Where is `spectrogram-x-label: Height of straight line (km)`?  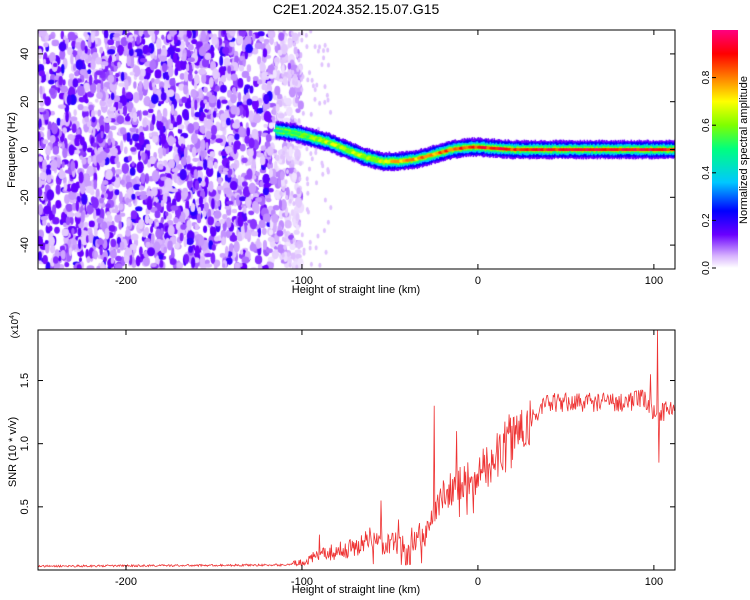 spectrogram-x-label: Height of straight line (km) is located at coordinates (356, 290).